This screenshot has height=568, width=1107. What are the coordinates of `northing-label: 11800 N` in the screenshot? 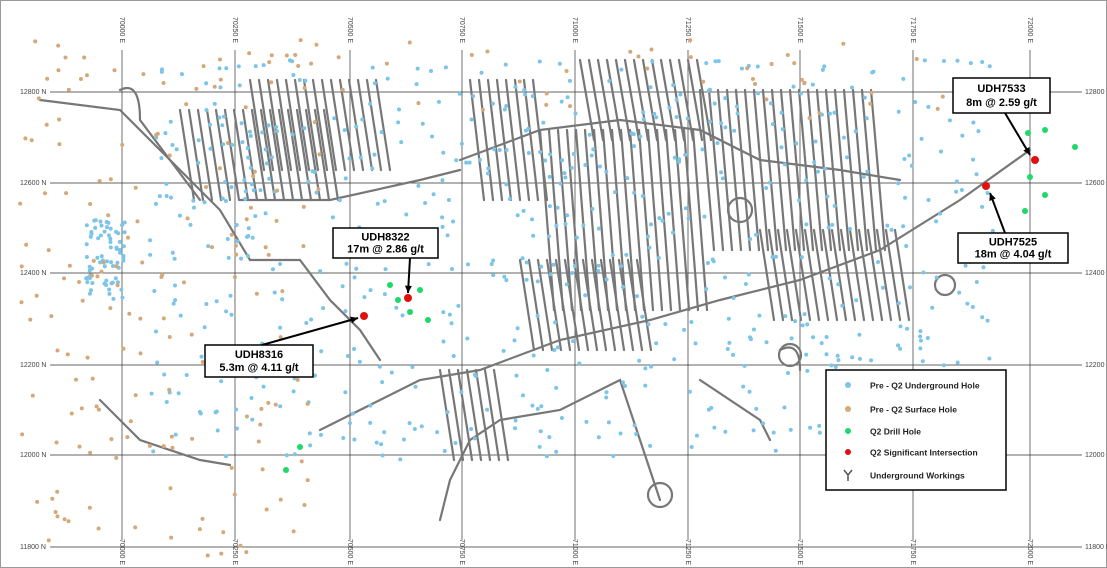 It's located at (1096, 547).